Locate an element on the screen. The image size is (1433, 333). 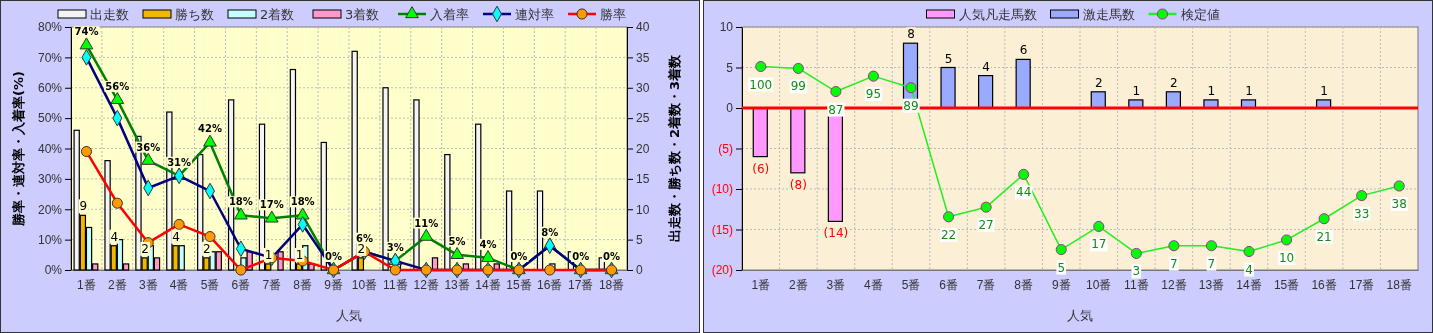
legend-label: 勝ち数 is located at coordinates (194, 14).